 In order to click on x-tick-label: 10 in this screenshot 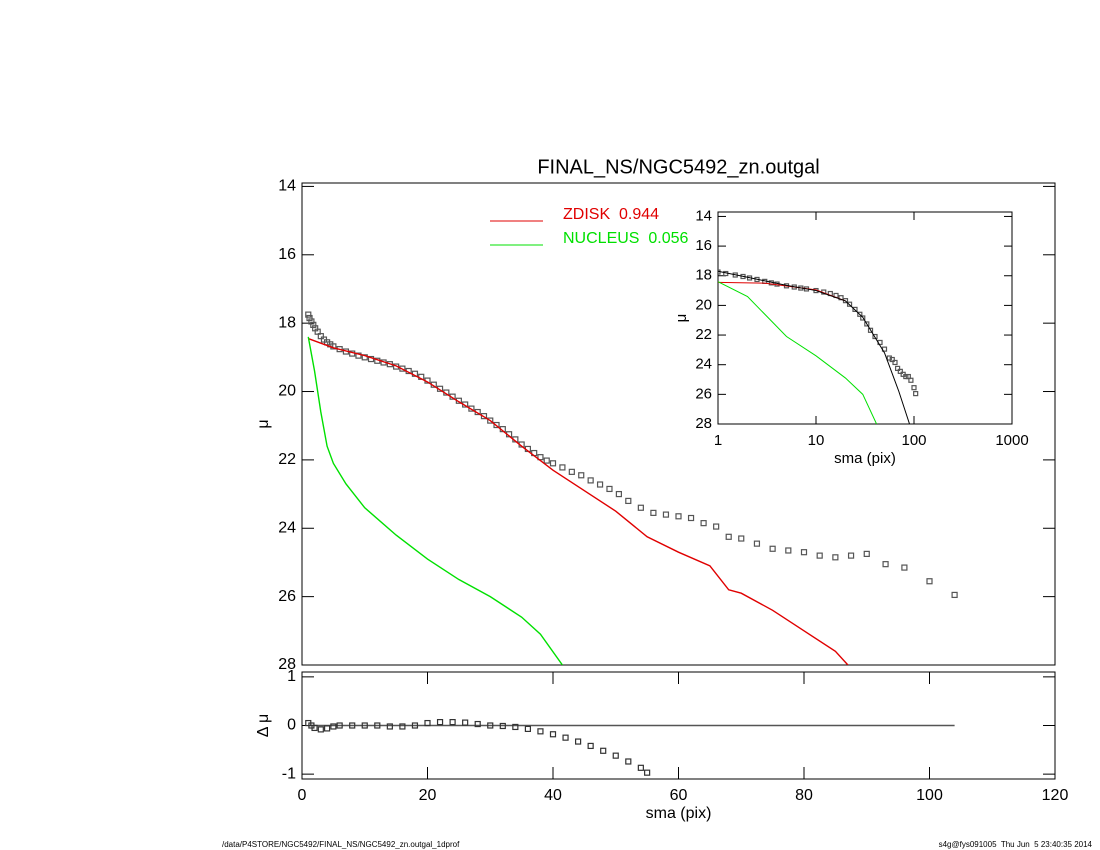, I will do `click(816, 440)`.